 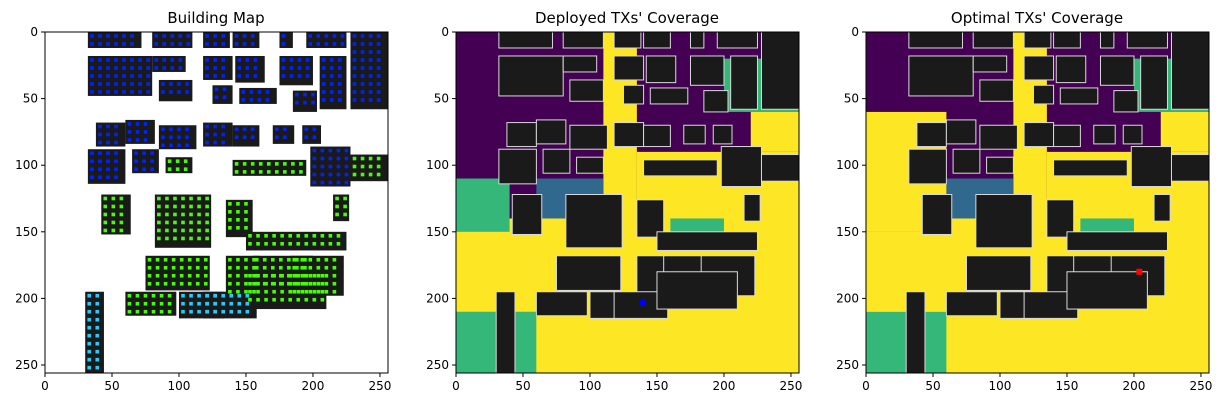 What do you see at coordinates (932, 386) in the screenshot?
I see `x-tick-label: 50` at bounding box center [932, 386].